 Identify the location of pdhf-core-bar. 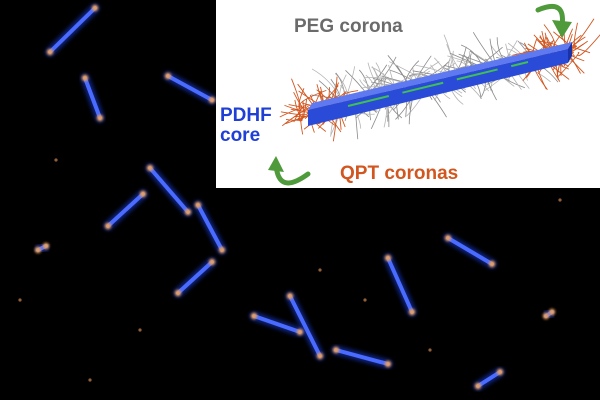
(440, 84).